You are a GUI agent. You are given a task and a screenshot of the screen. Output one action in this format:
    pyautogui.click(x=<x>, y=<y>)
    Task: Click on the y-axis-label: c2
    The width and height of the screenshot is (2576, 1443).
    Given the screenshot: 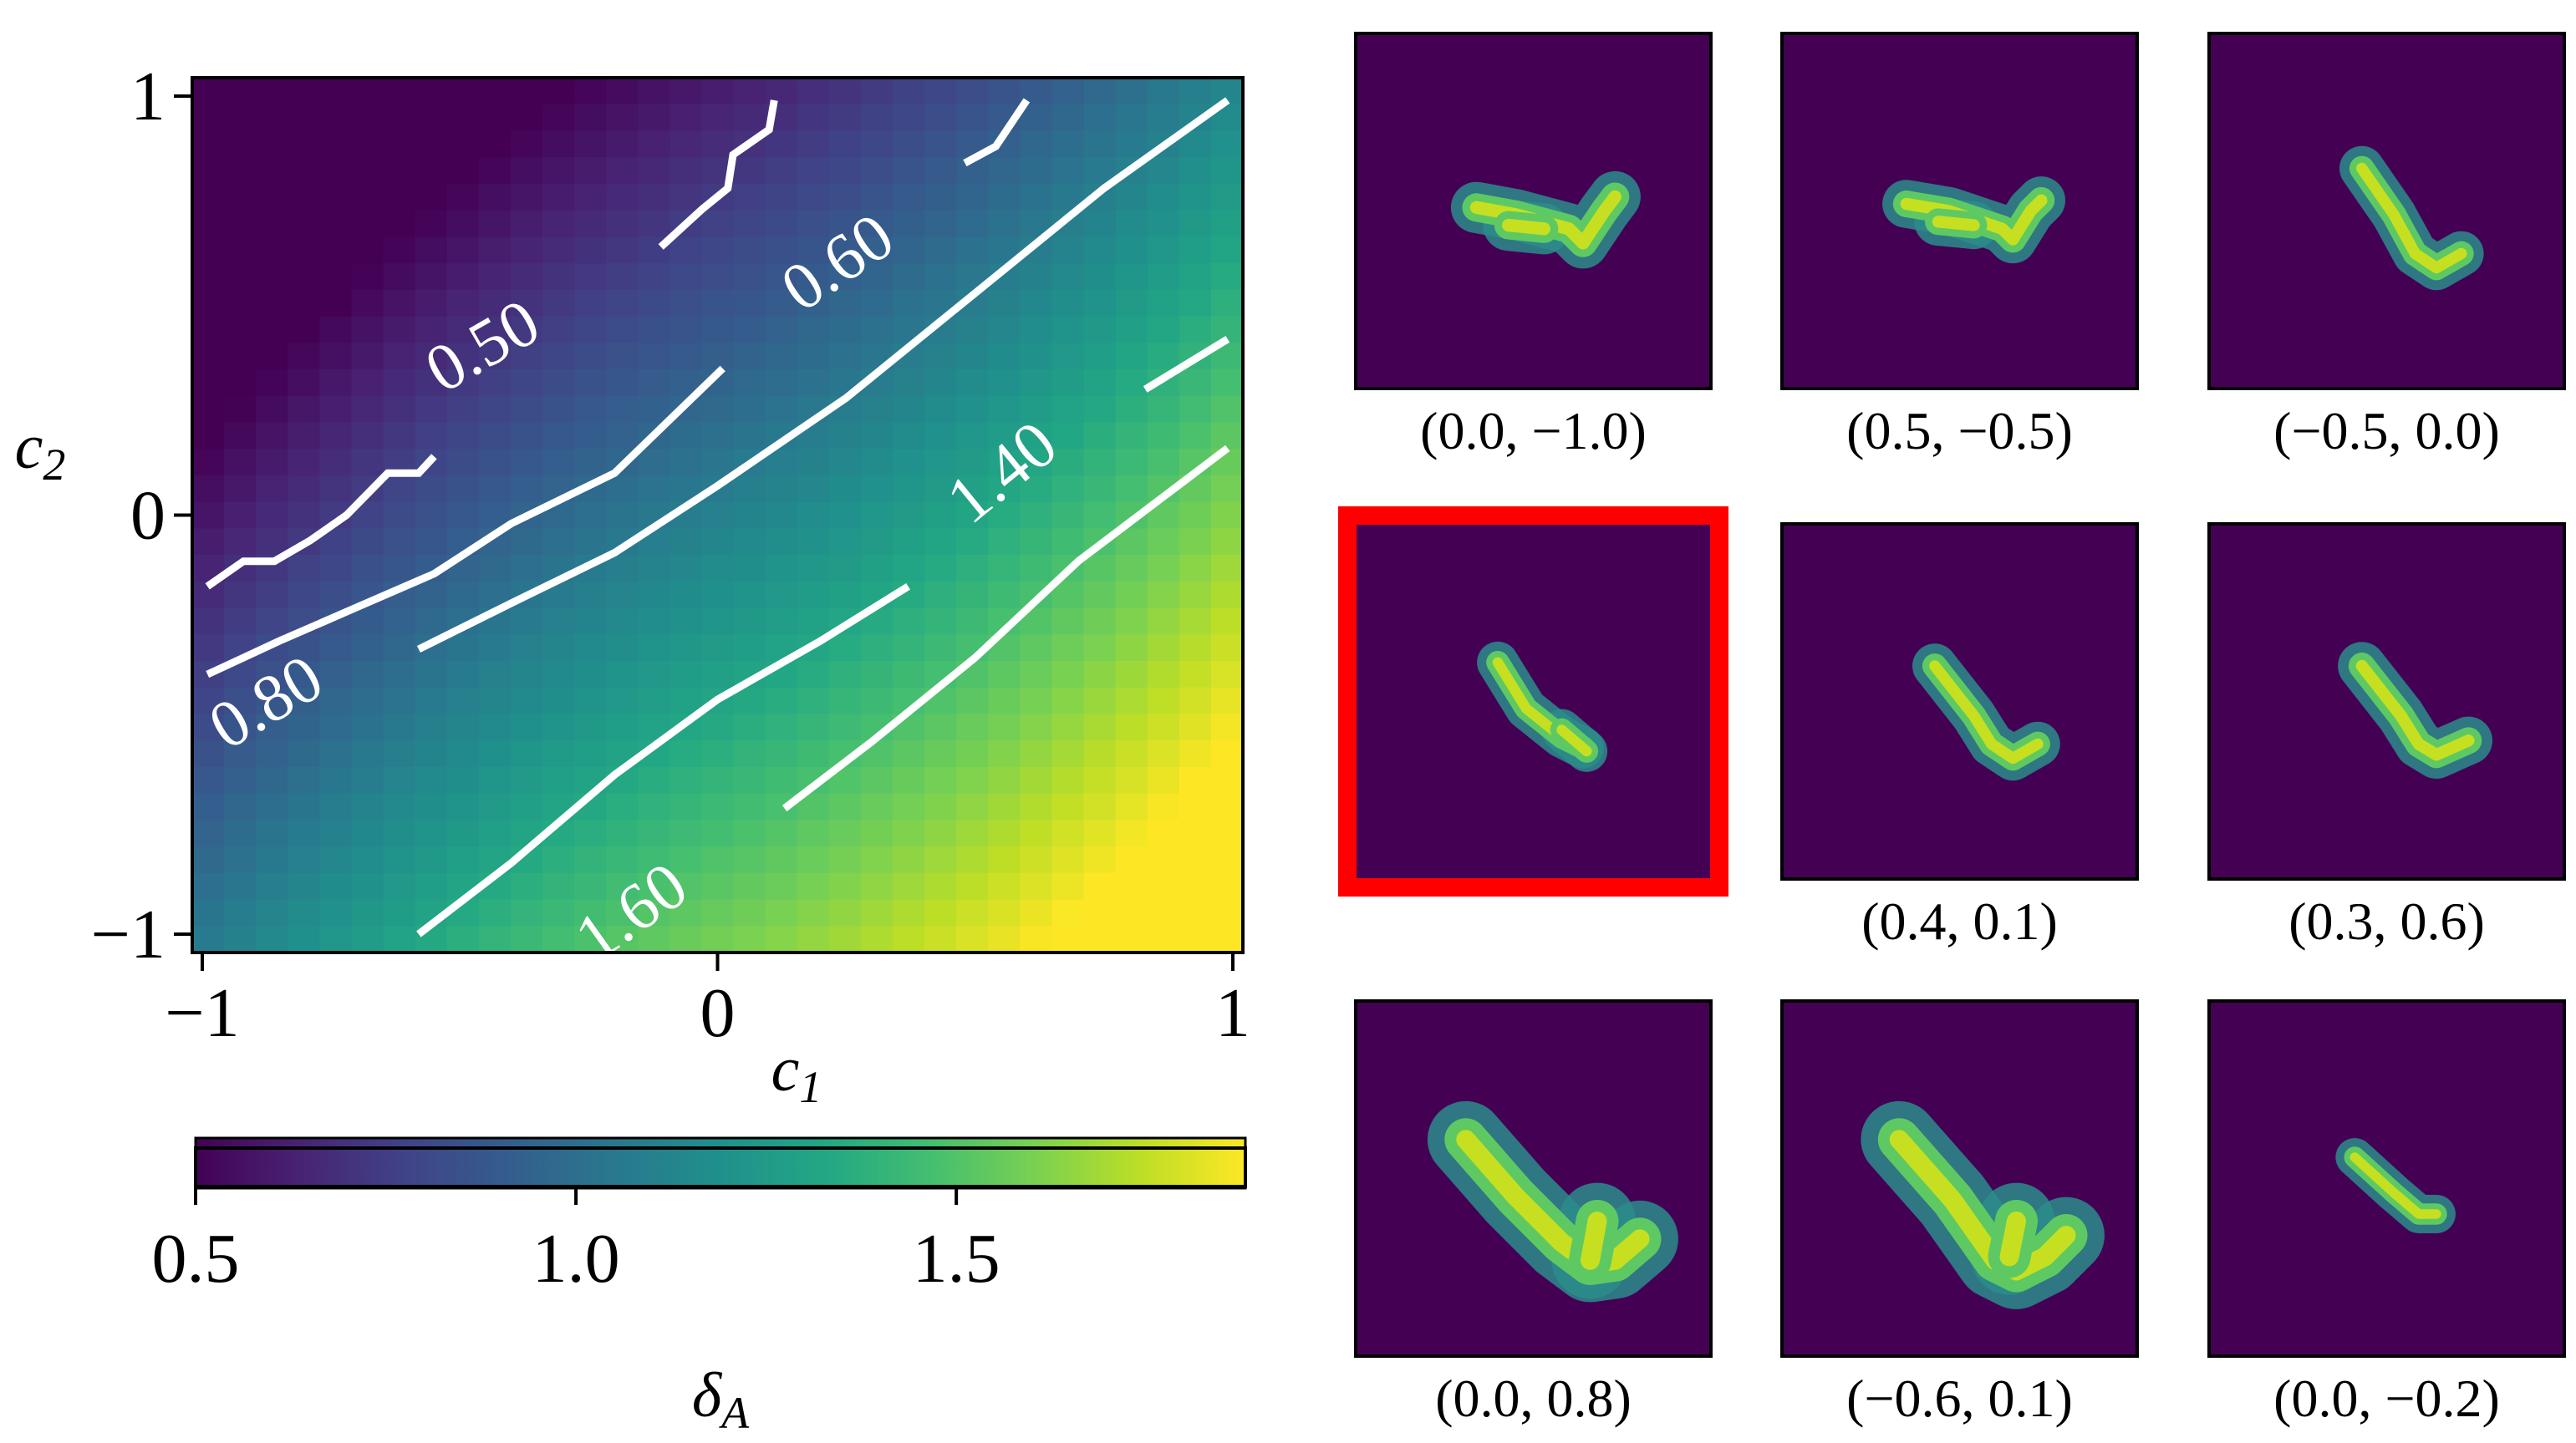 What is the action you would take?
    pyautogui.click(x=40, y=451)
    